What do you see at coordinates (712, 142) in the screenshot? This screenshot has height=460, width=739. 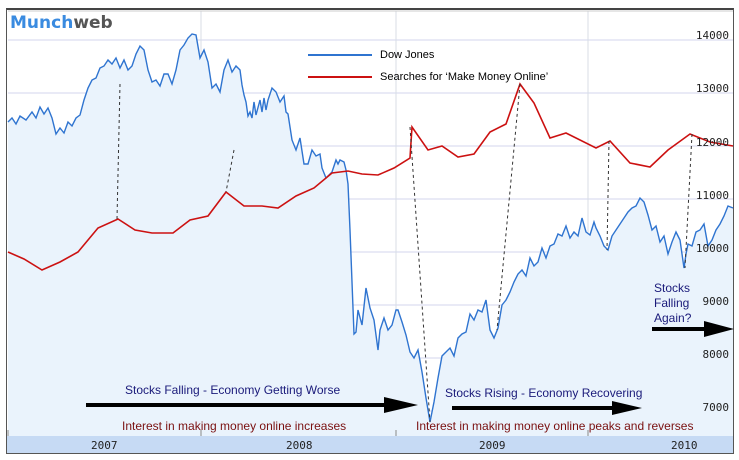 I see `y-tick-12000: 12000` at bounding box center [712, 142].